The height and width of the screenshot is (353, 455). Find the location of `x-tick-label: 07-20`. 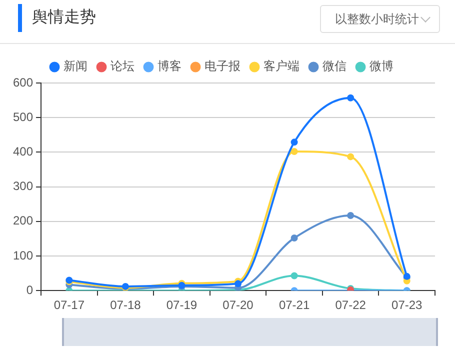

x-tick-label: 07-20 is located at coordinates (238, 305).